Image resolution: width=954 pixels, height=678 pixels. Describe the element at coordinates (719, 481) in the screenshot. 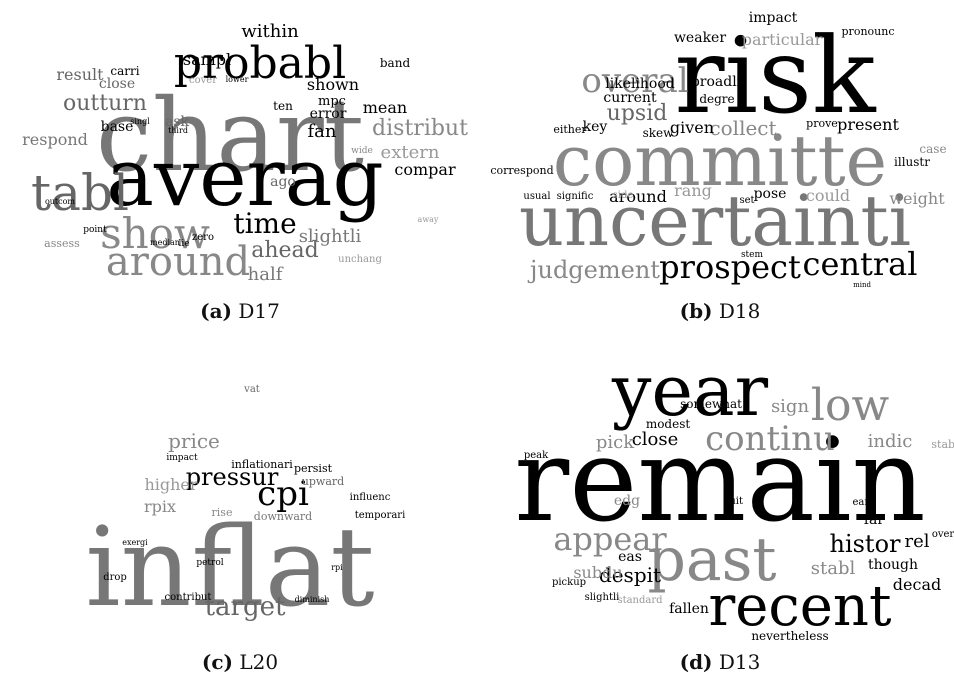

I see `word: remain` at that location.